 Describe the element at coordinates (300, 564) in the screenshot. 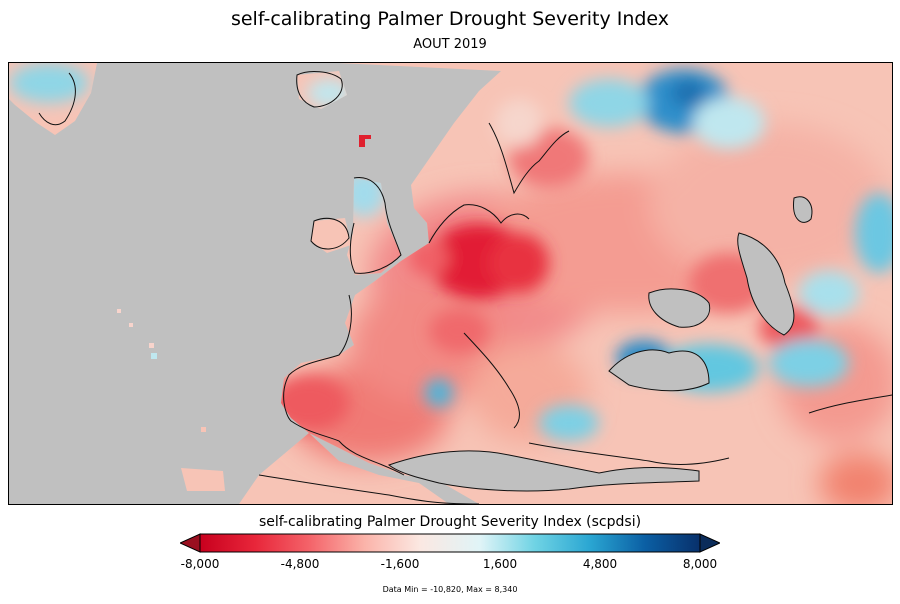

I see `colorbar-tick: -4,800` at that location.